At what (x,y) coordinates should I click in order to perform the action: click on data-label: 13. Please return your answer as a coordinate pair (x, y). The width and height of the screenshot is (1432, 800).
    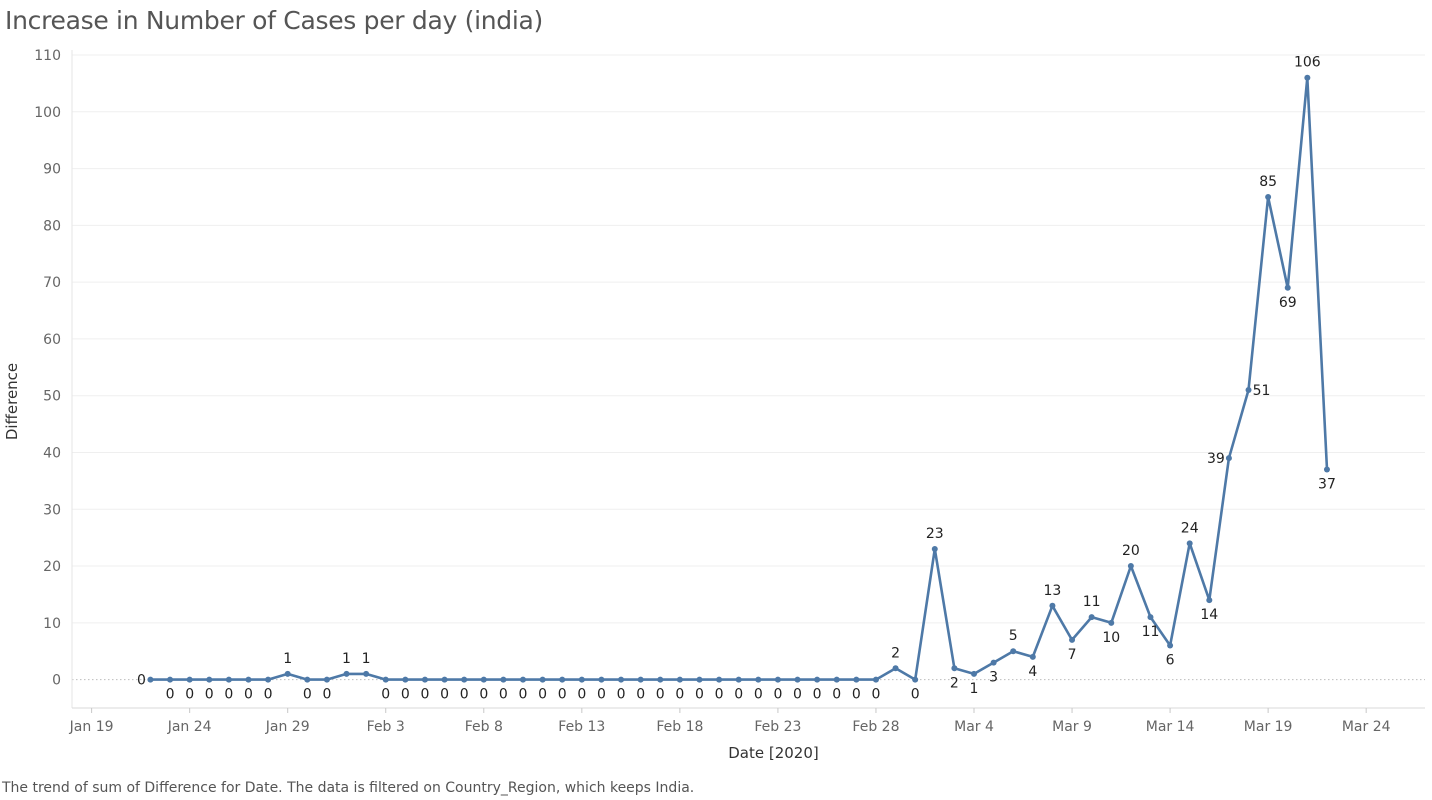
    Looking at the image, I should click on (1053, 591).